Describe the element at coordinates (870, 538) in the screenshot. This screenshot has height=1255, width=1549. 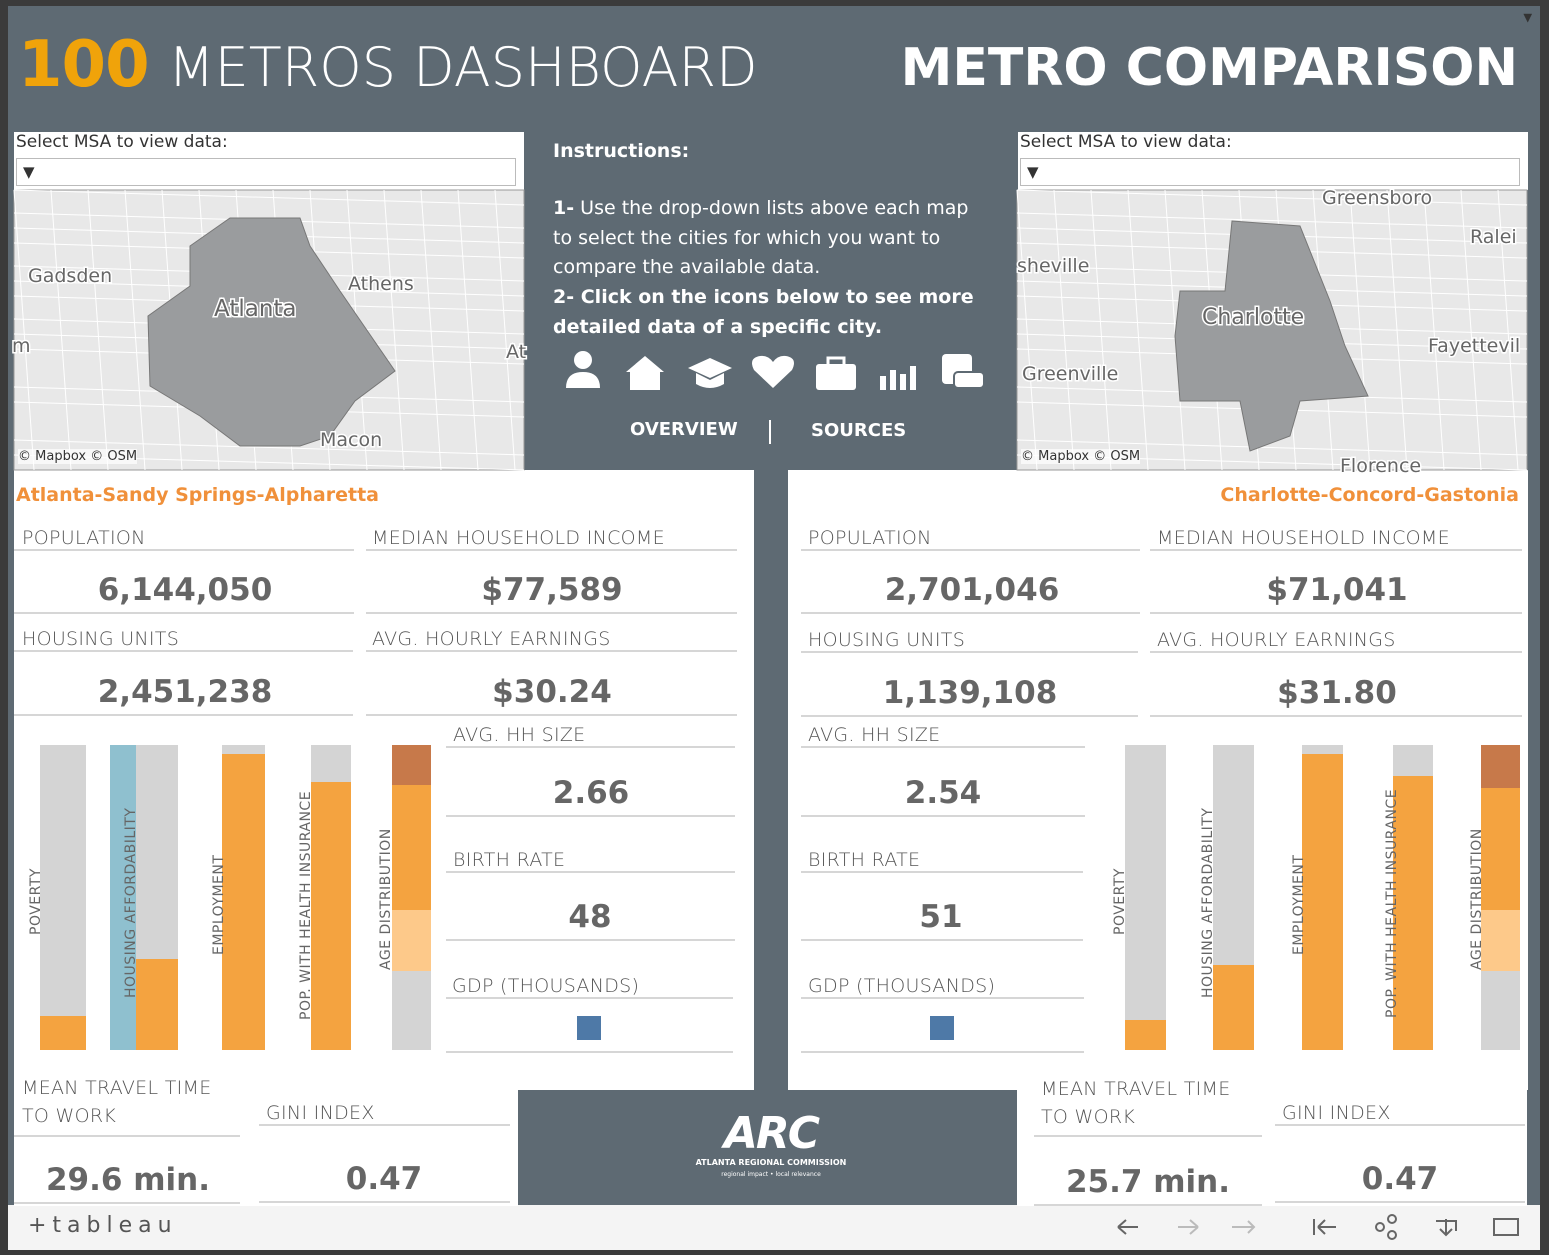
I see `stat-label: POPULATION` at that location.